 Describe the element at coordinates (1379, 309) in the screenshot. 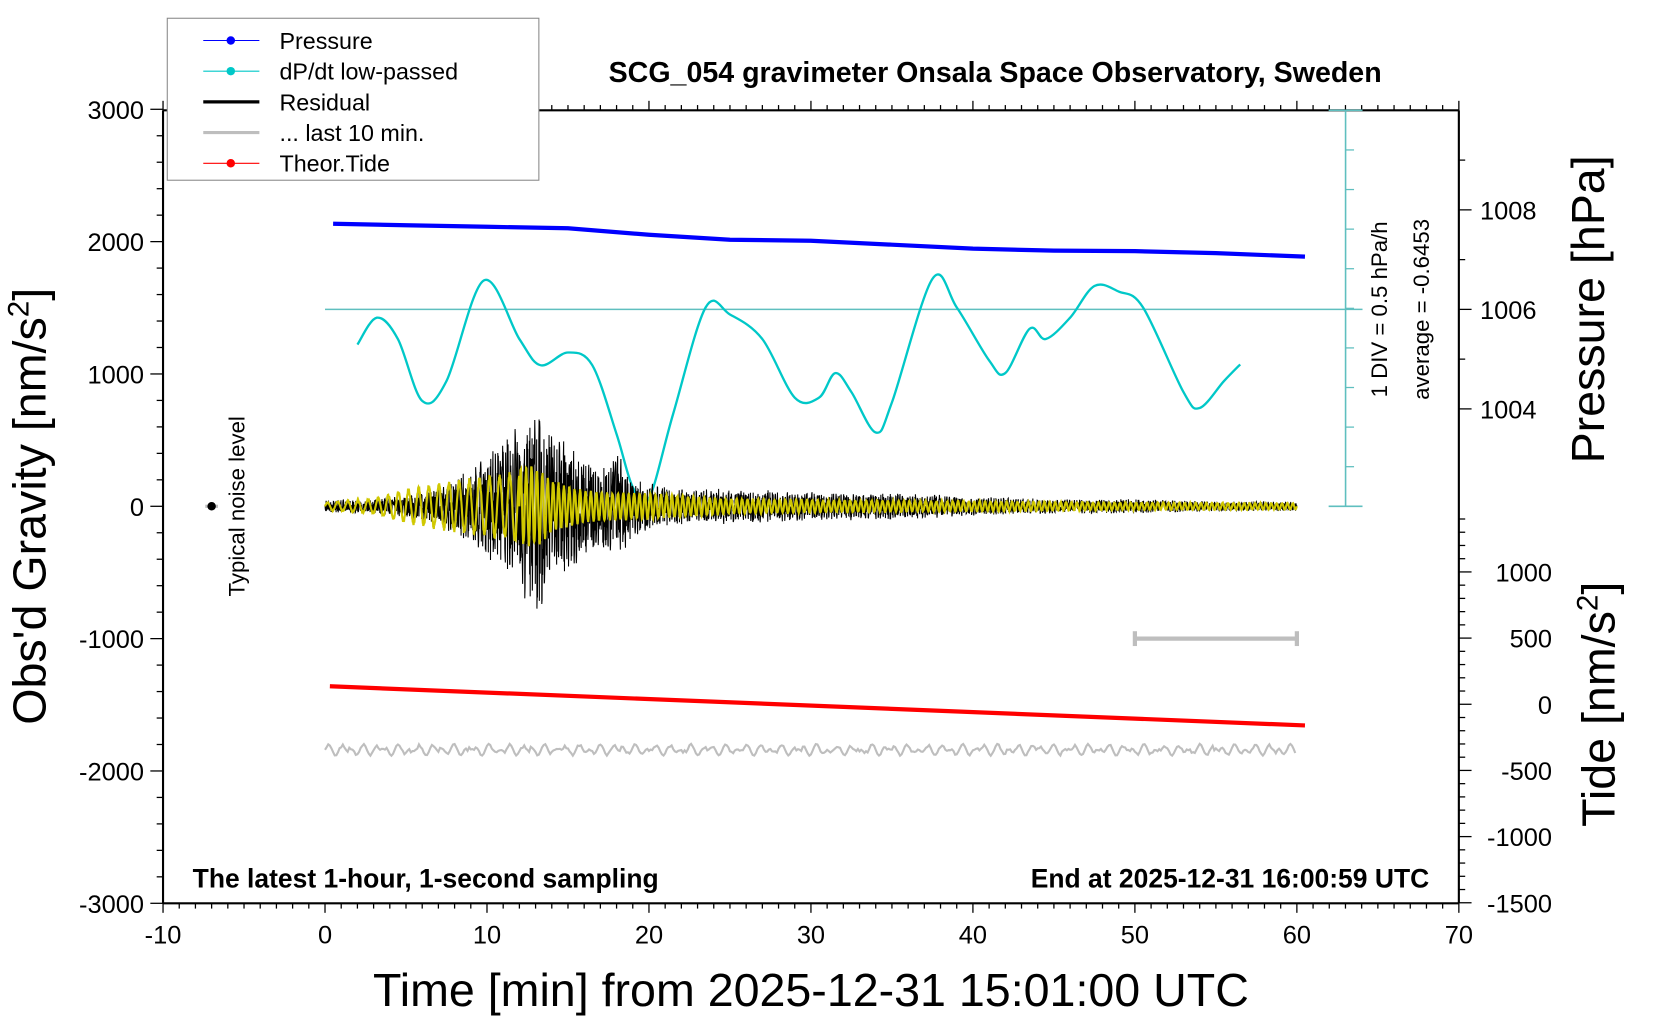

I see `dpdt-scale-label: 1 DIV = 0.5 hPa/h` at that location.